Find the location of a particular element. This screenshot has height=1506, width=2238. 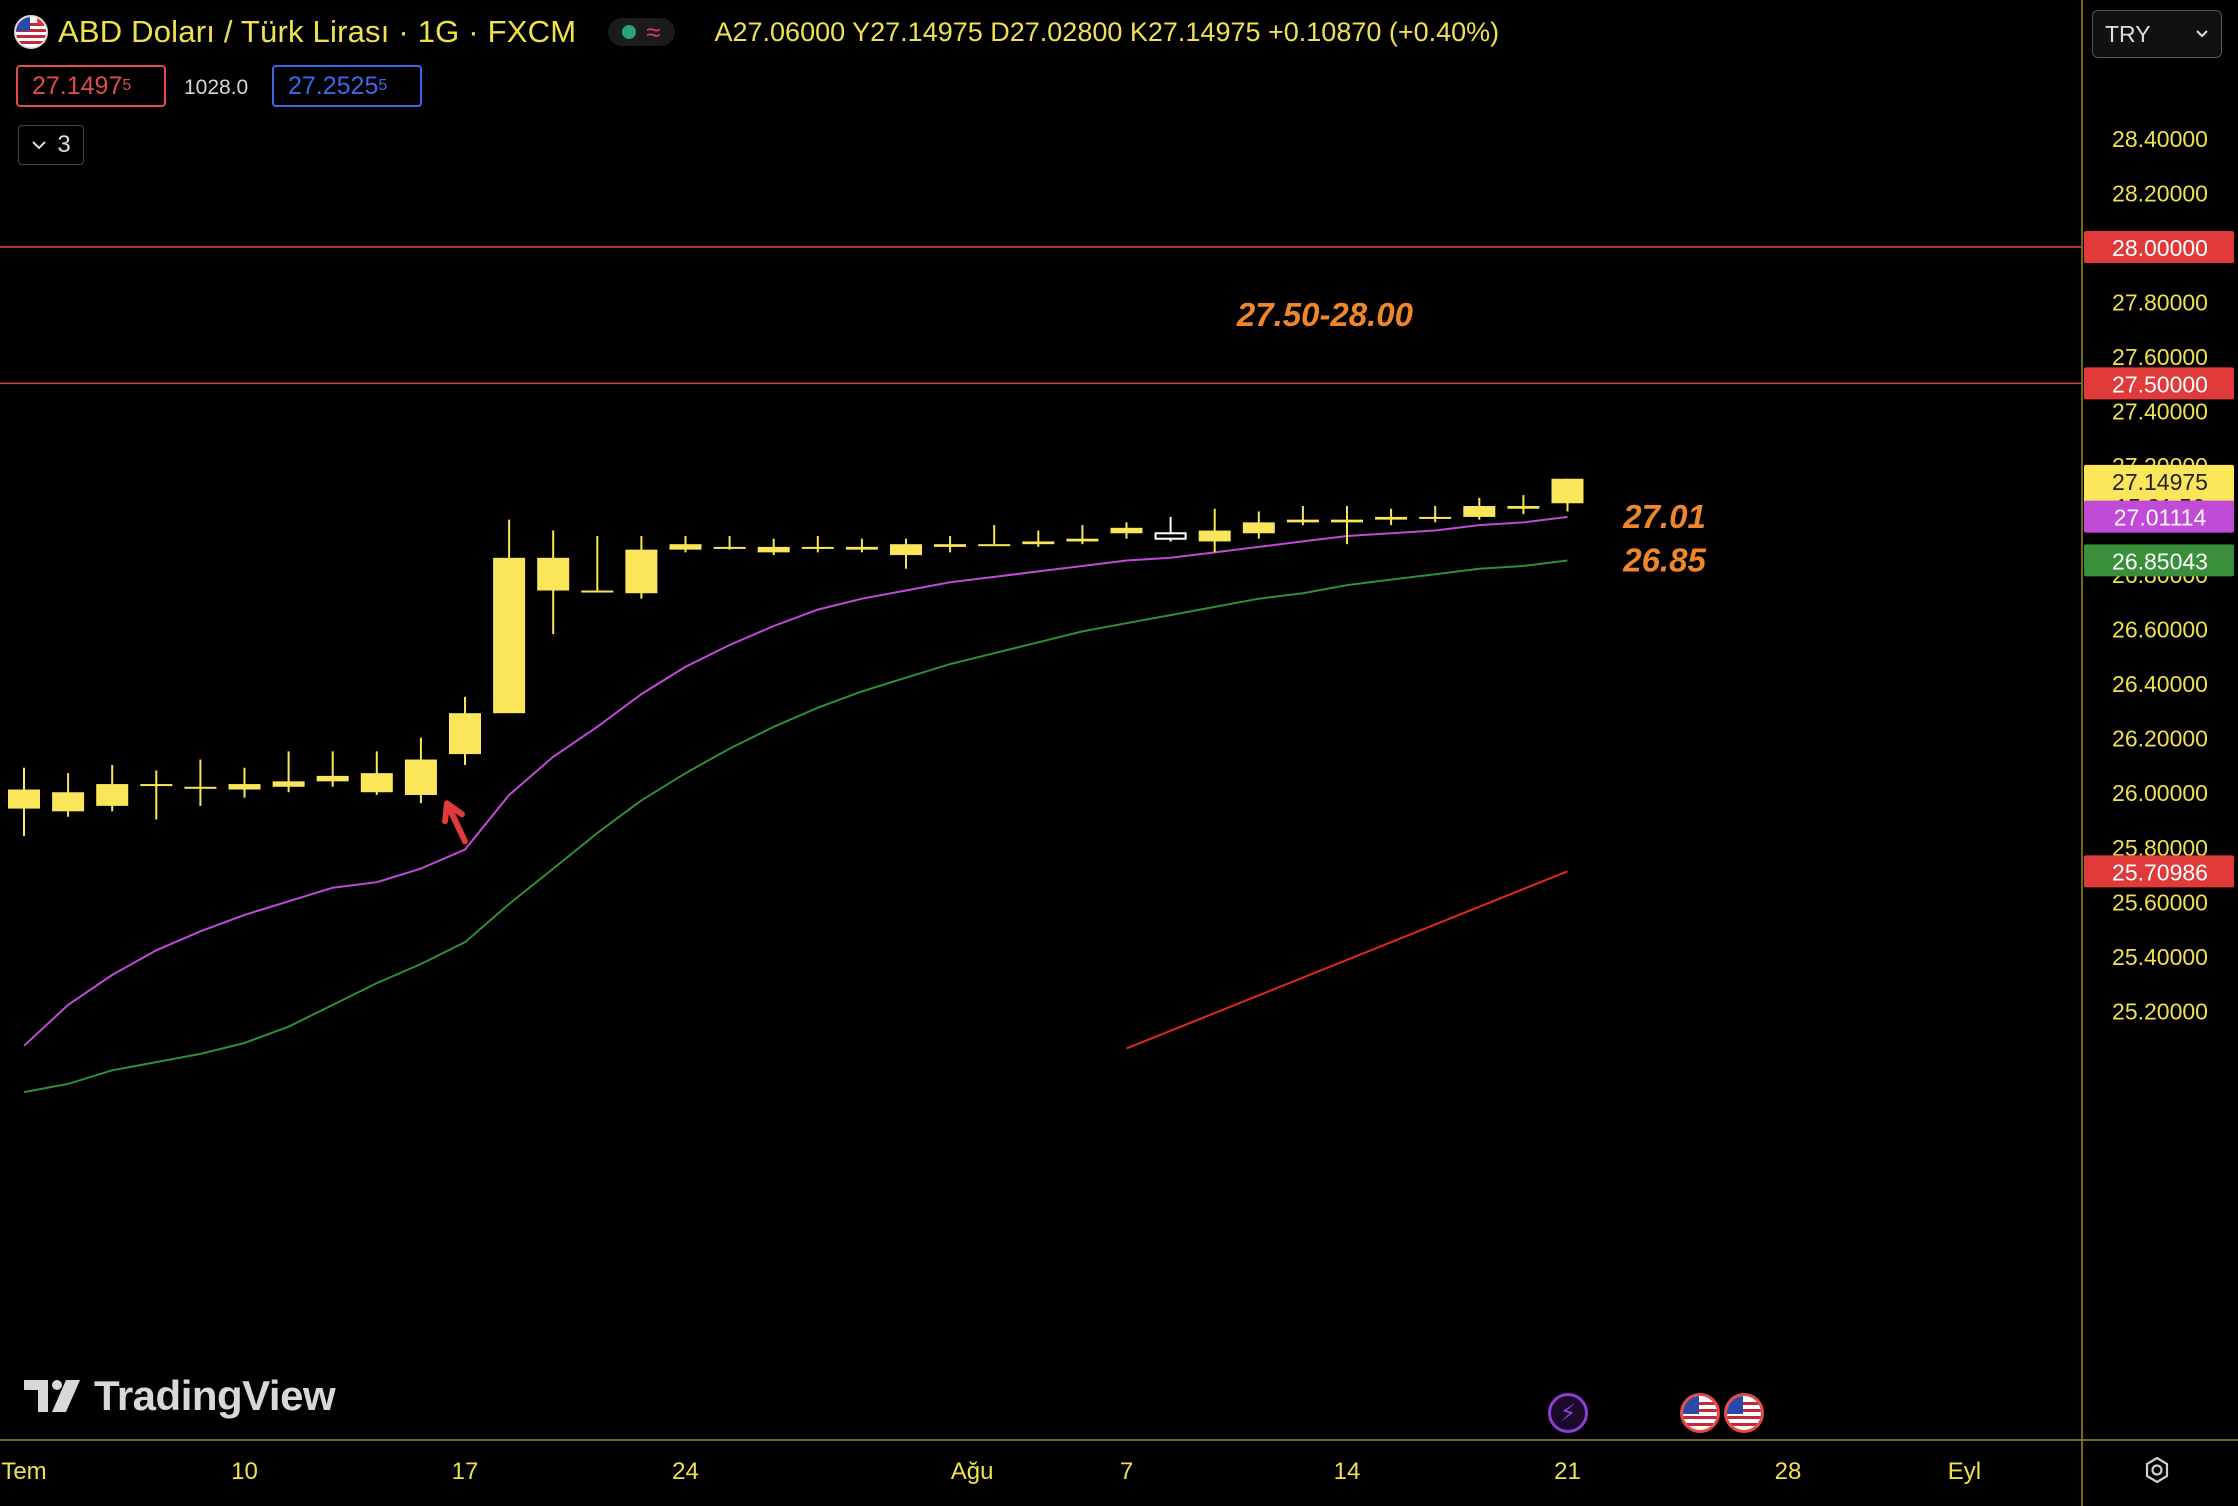

spread-value: 1028.0 is located at coordinates (216, 87).